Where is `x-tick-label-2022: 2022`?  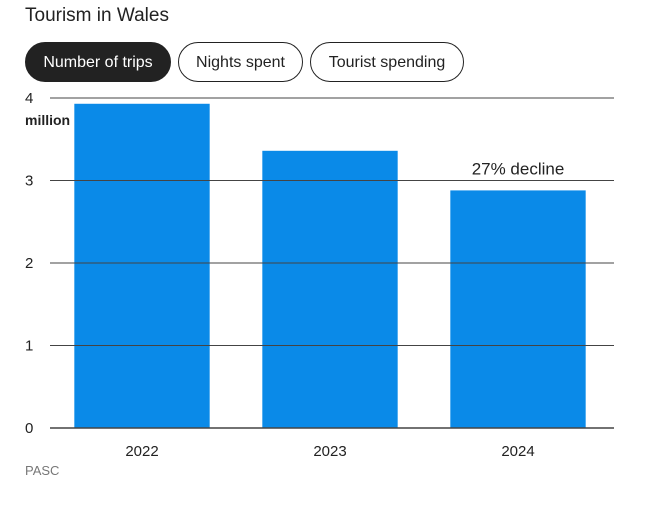
x-tick-label-2022: 2022 is located at coordinates (141, 451).